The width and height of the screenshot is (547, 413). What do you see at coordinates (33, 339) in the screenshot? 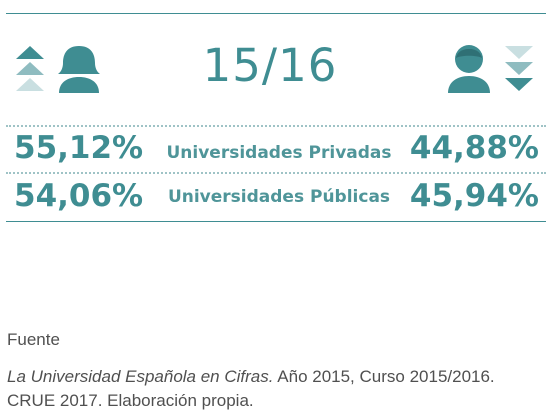
I see `source-title: Fuente` at bounding box center [33, 339].